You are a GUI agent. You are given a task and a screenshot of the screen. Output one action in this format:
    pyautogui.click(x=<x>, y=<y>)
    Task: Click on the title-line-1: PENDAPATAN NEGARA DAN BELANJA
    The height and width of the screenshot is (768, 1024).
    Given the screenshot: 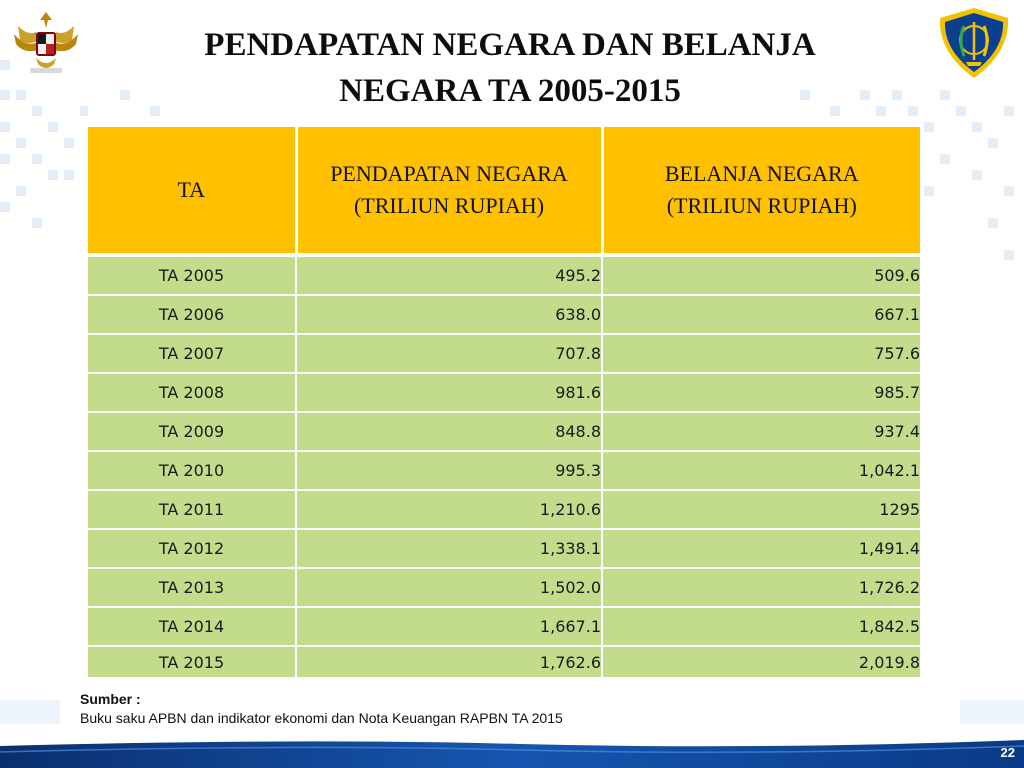 What is the action you would take?
    pyautogui.click(x=510, y=45)
    